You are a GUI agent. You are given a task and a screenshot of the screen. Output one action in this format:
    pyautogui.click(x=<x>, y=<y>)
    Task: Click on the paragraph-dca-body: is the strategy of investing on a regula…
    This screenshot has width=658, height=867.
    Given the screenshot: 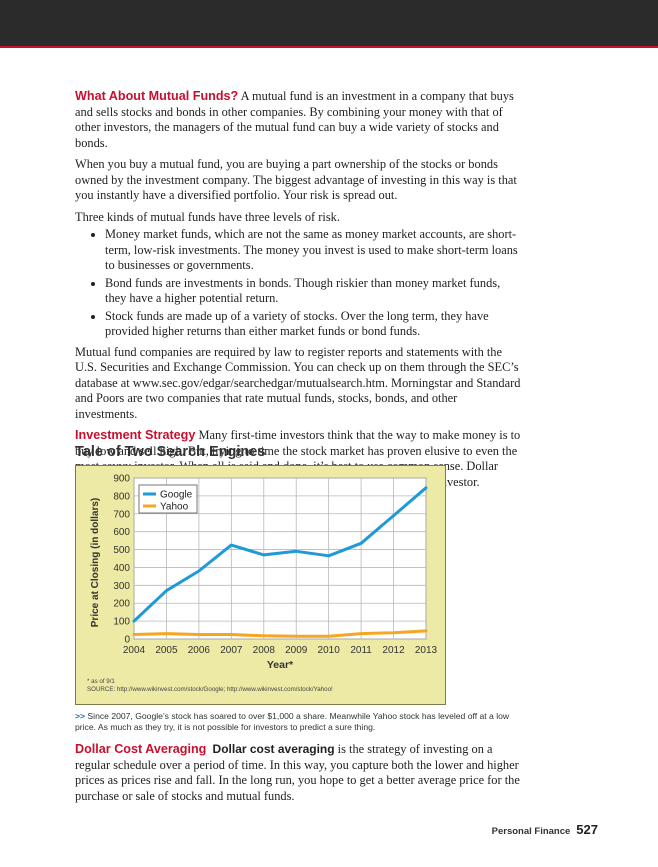 What is the action you would take?
    pyautogui.click(x=297, y=772)
    